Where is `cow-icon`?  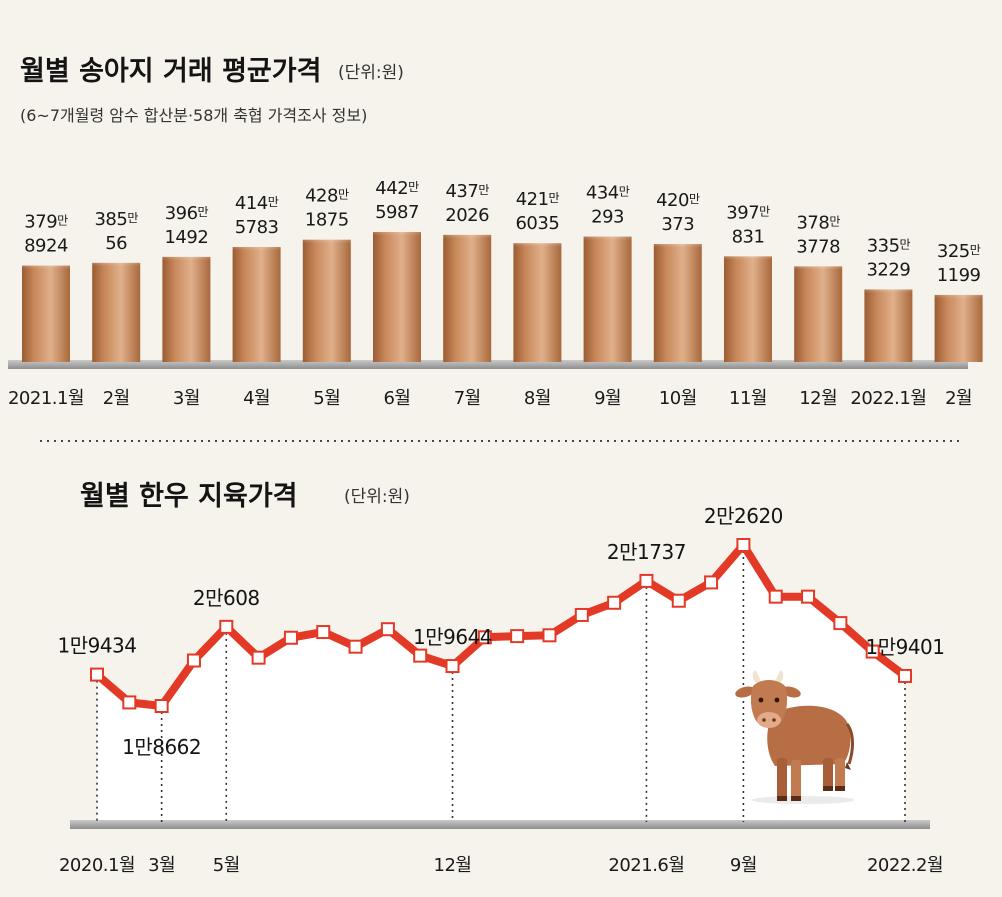
cow-icon is located at coordinates (795, 737).